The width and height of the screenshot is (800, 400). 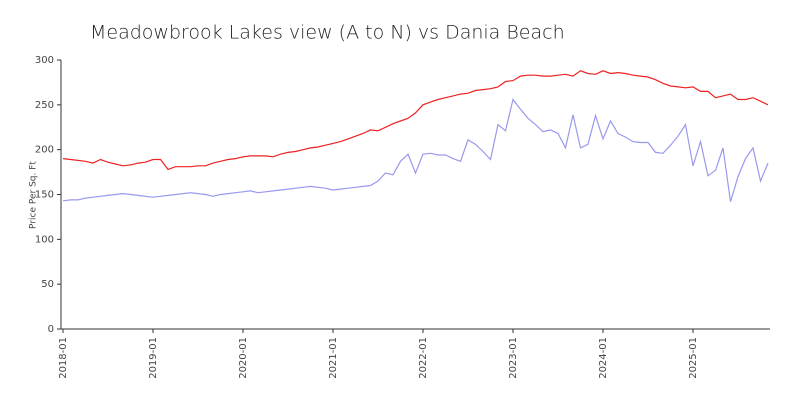 I want to click on y-tick-label: 50, so click(x=47, y=284).